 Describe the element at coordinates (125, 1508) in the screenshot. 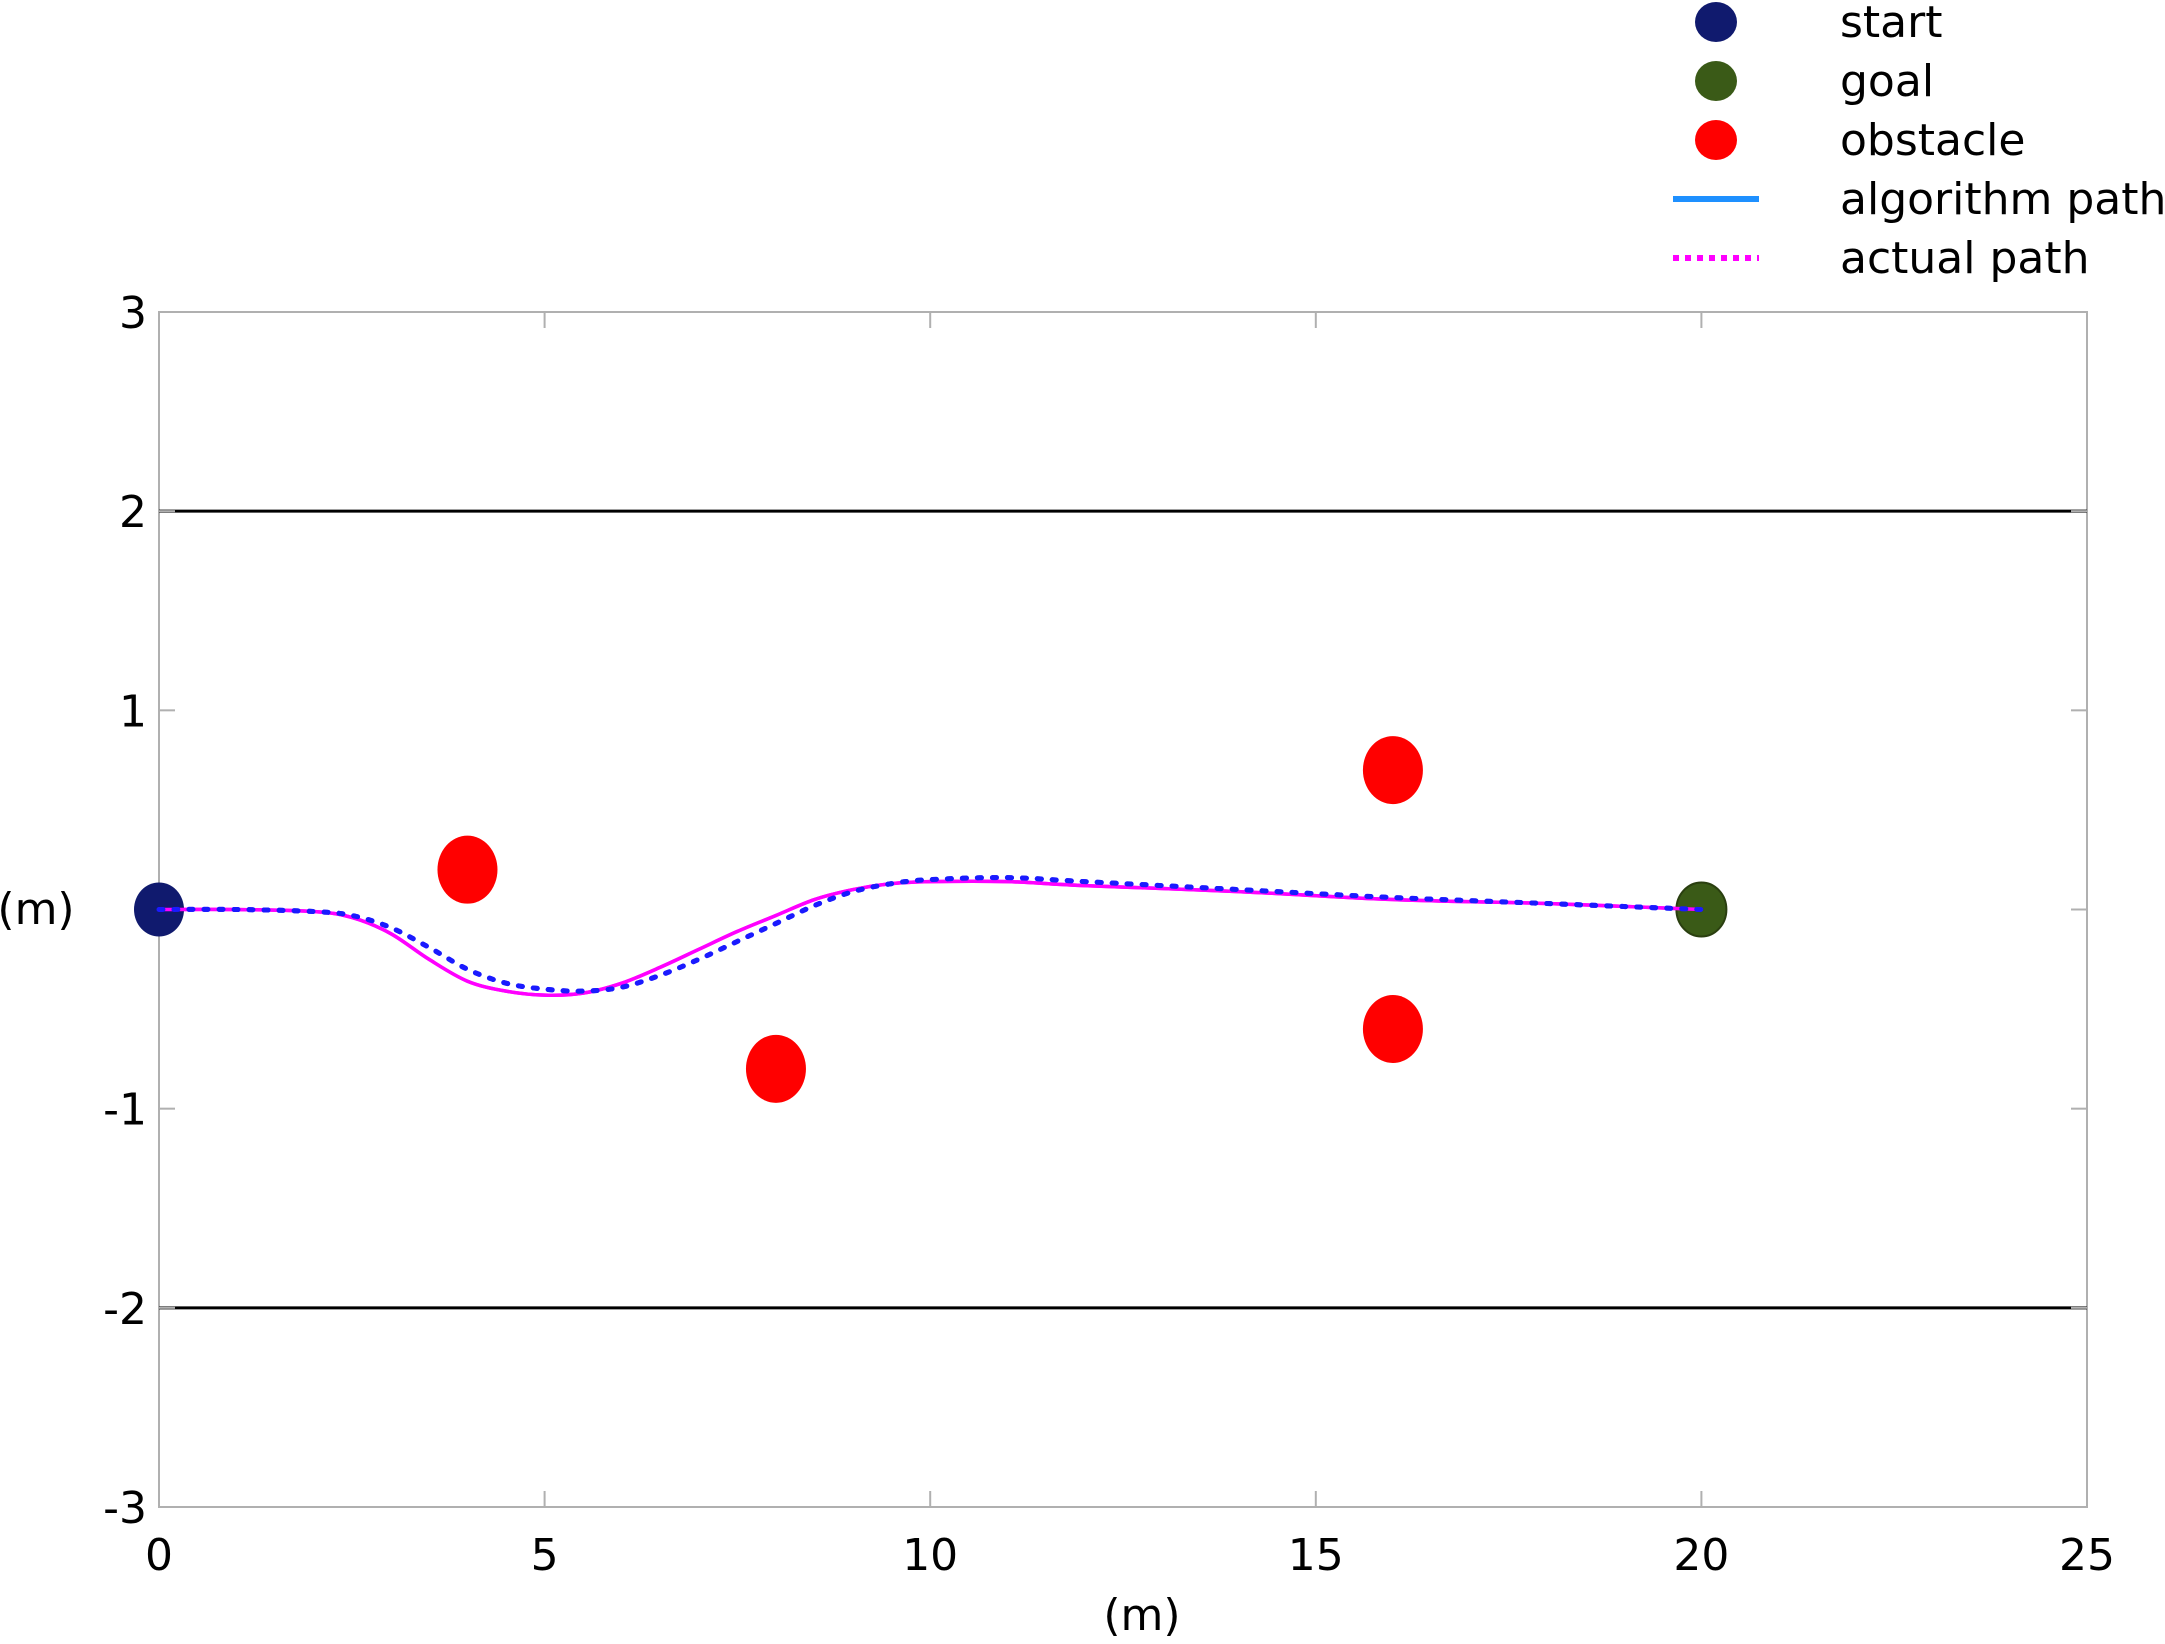

I see `y-tick-label: -3` at that location.